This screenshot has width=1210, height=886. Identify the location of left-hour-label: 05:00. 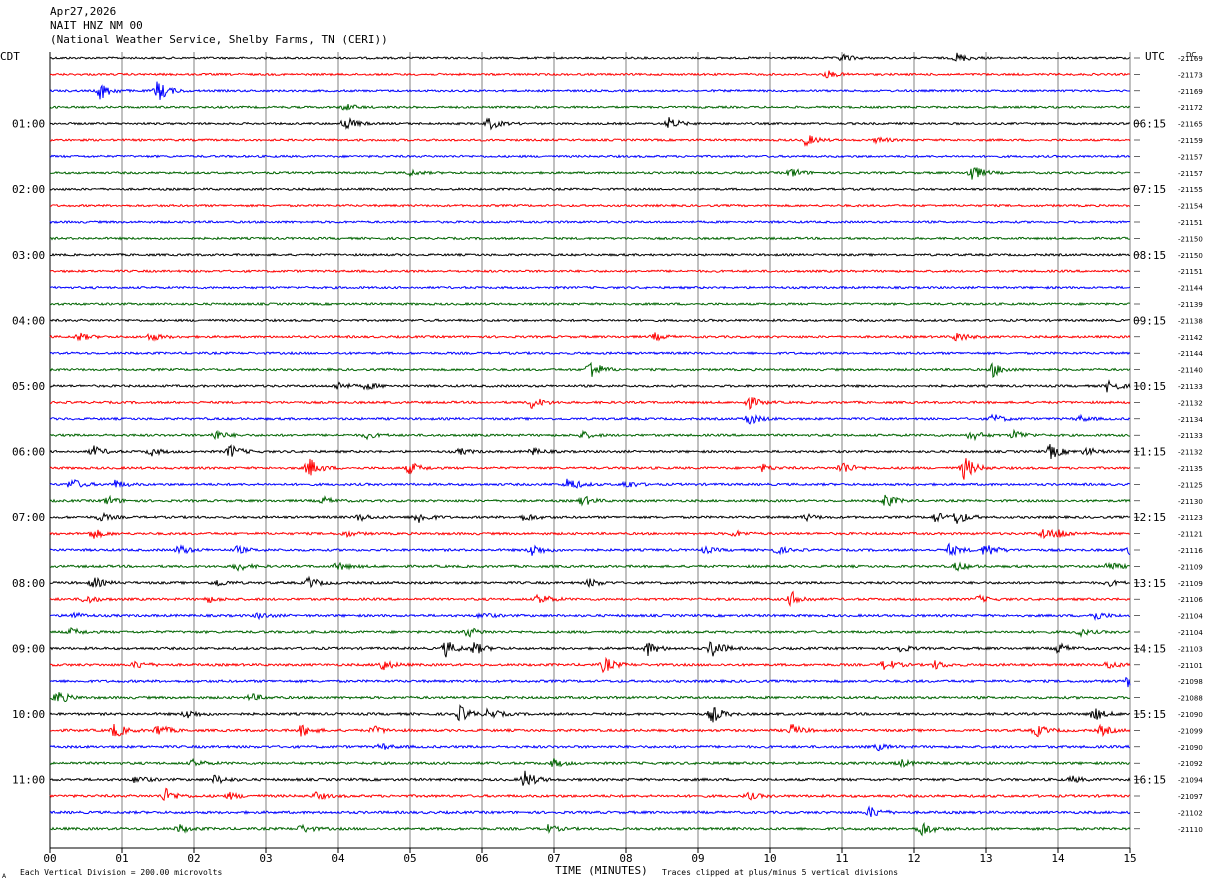
(28, 386).